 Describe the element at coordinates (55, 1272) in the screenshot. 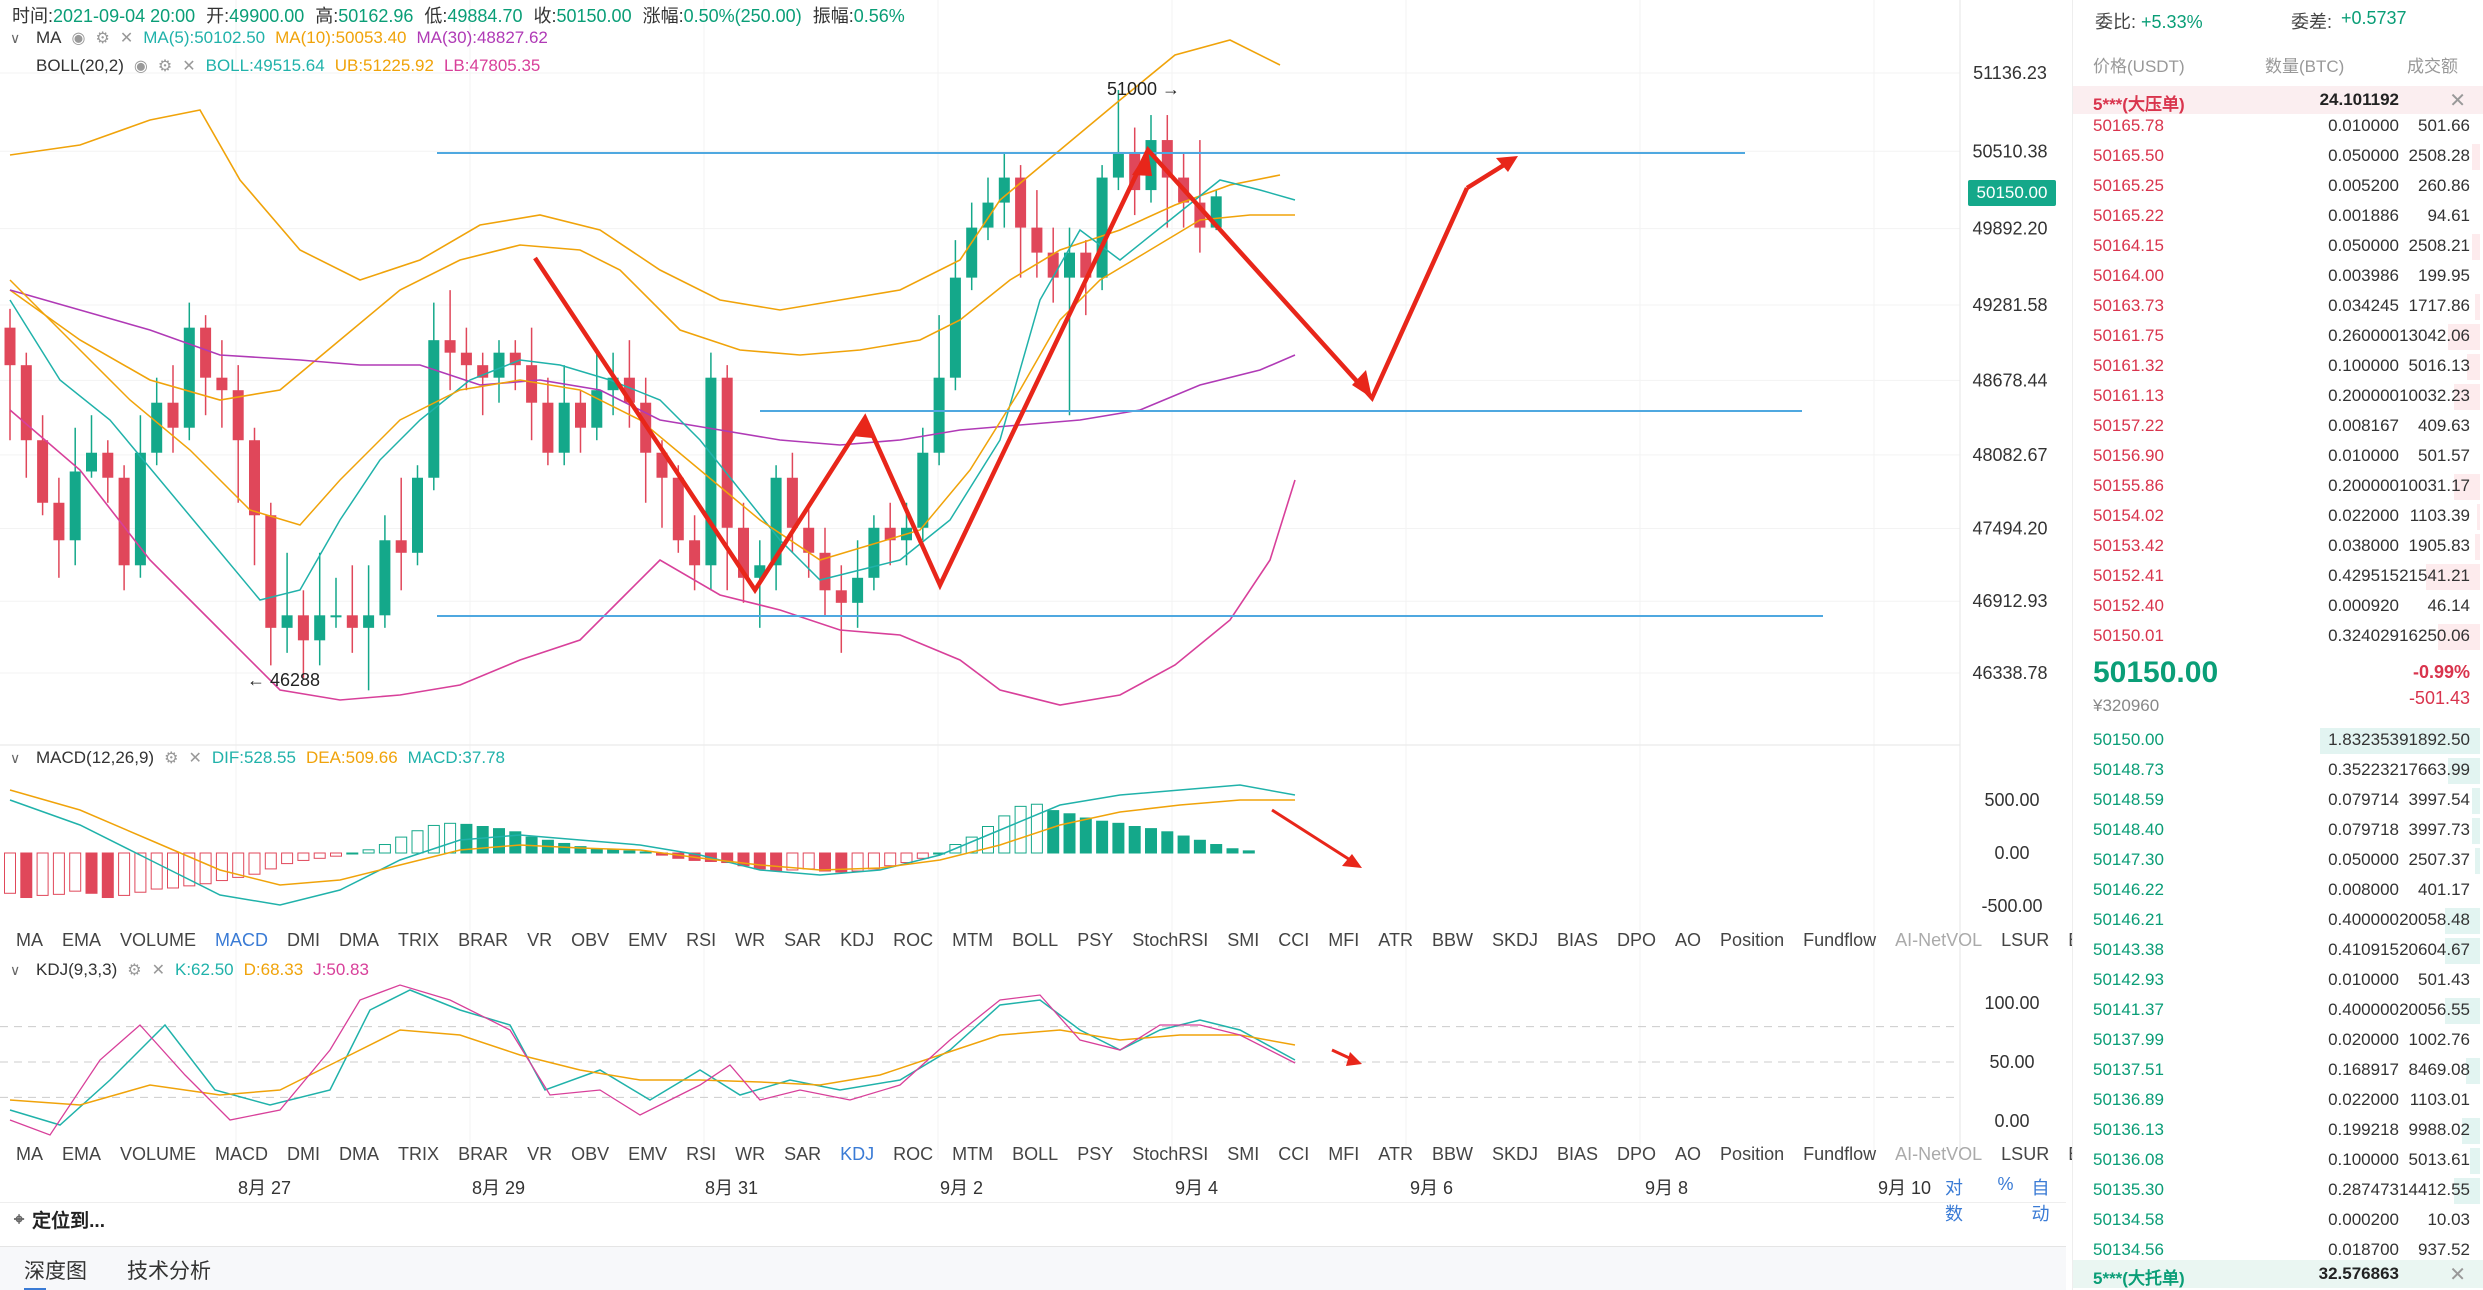

I see `tab-depth-chart: 深度图` at that location.